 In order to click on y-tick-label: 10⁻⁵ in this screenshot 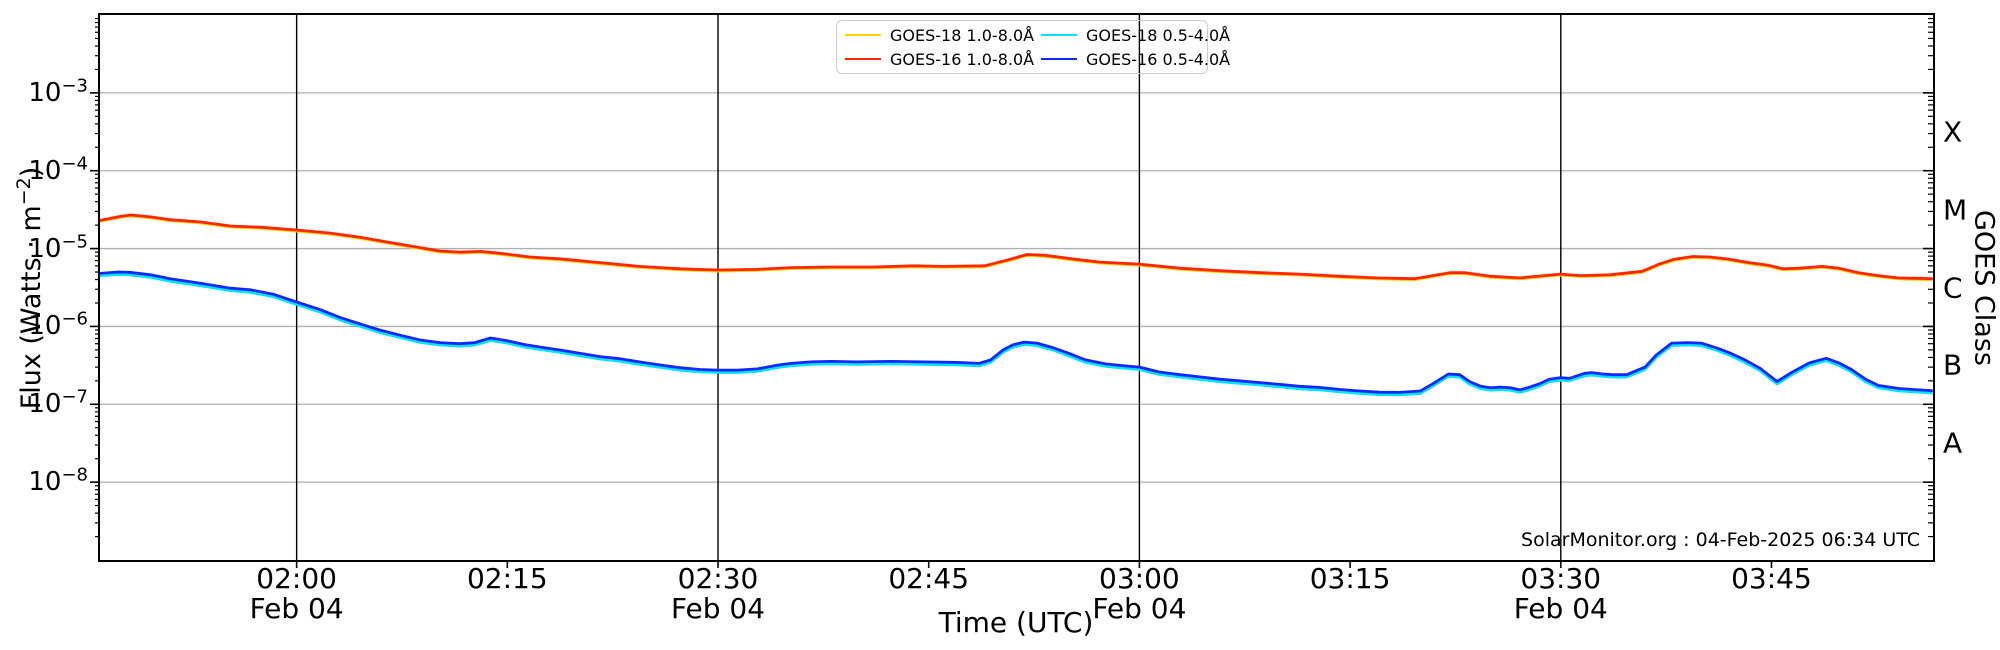, I will do `click(58, 247)`.